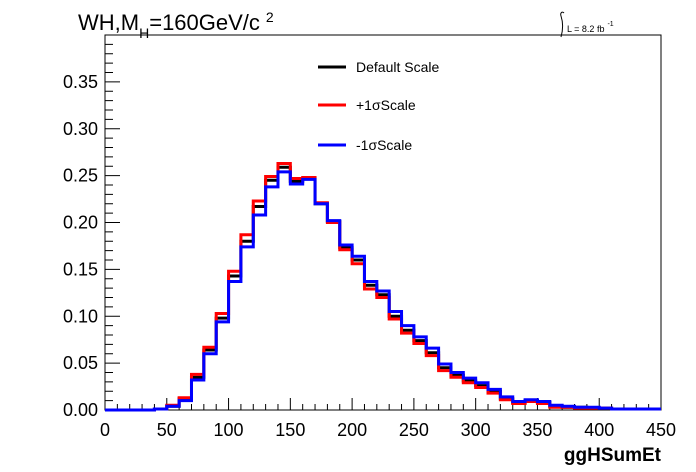 Image resolution: width=696 pixels, height=472 pixels. I want to click on svg-text:L = 8.2 fb-1: L = 8.2 fb -1, so click(590, 27).